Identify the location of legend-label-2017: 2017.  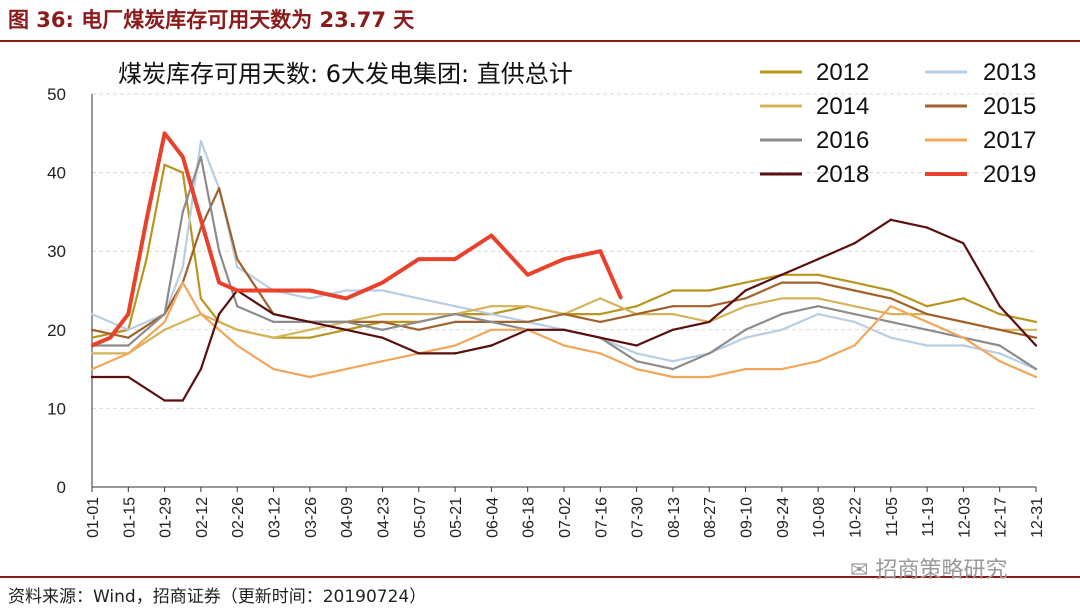
(1009, 140).